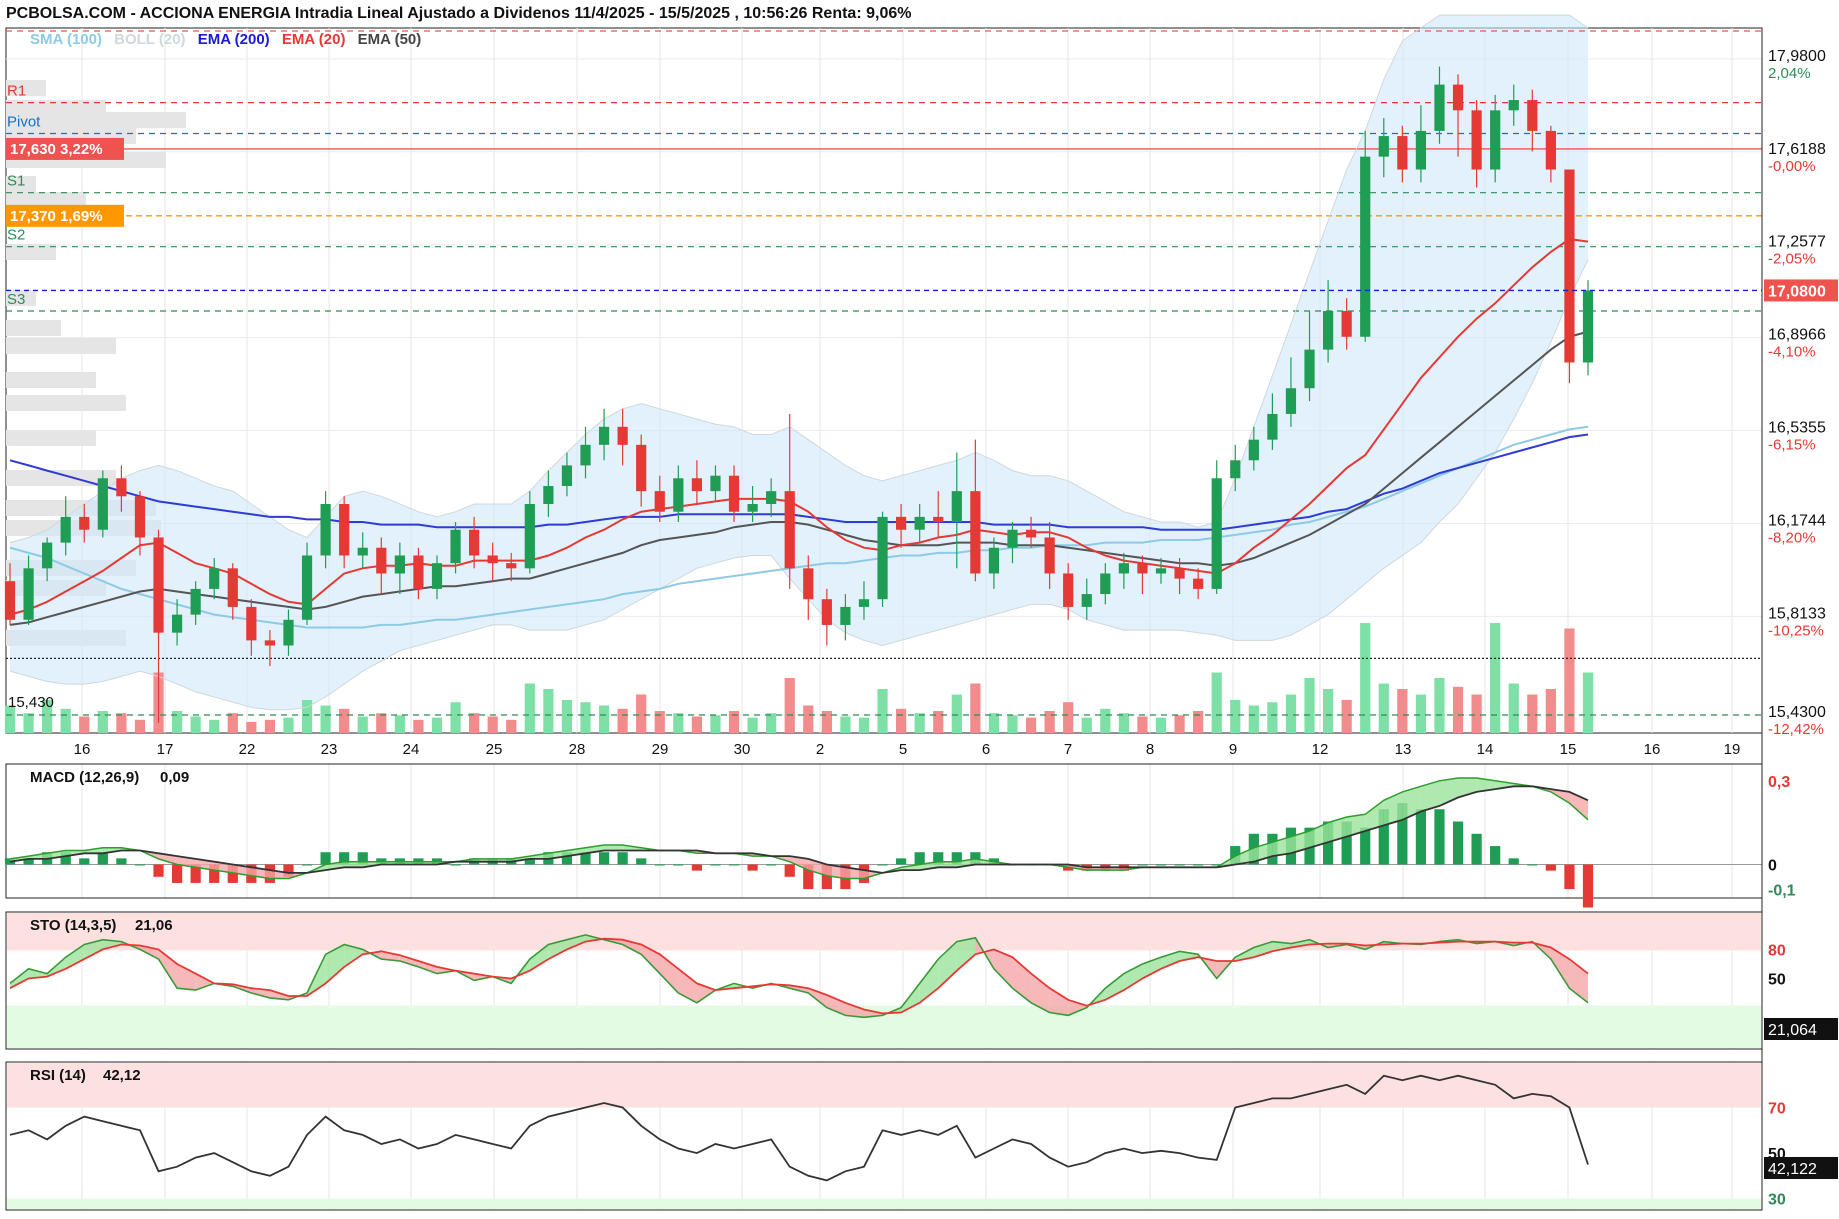 The height and width of the screenshot is (1219, 1839). I want to click on rsi-value: 42,12, so click(122, 1075).